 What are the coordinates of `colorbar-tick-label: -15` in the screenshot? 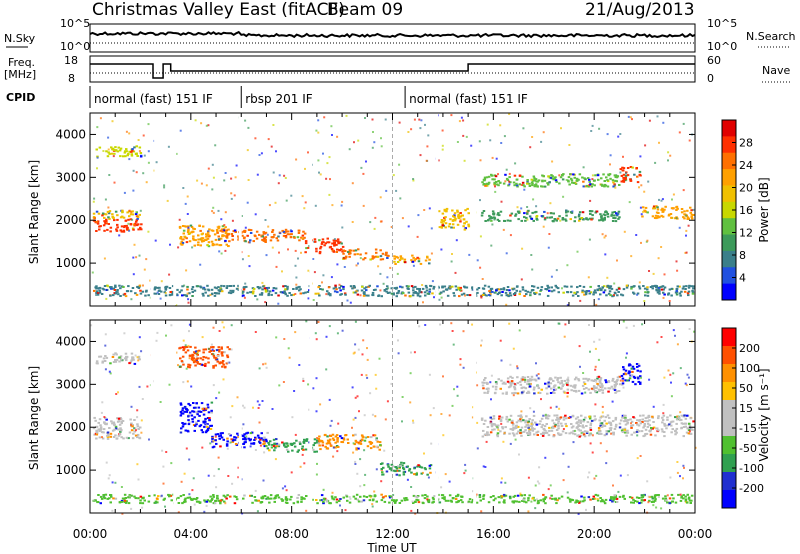 It's located at (748, 428).